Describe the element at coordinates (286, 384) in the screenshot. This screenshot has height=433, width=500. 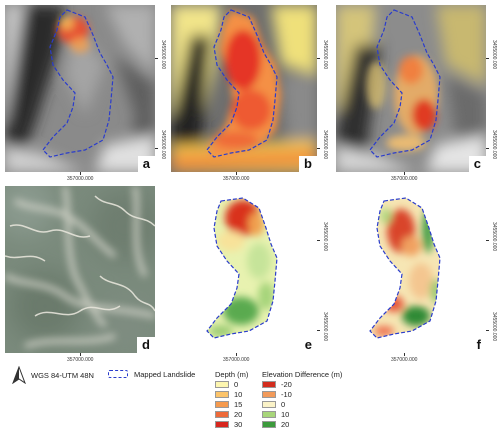
I see `elevation-legend-label: -20` at that location.